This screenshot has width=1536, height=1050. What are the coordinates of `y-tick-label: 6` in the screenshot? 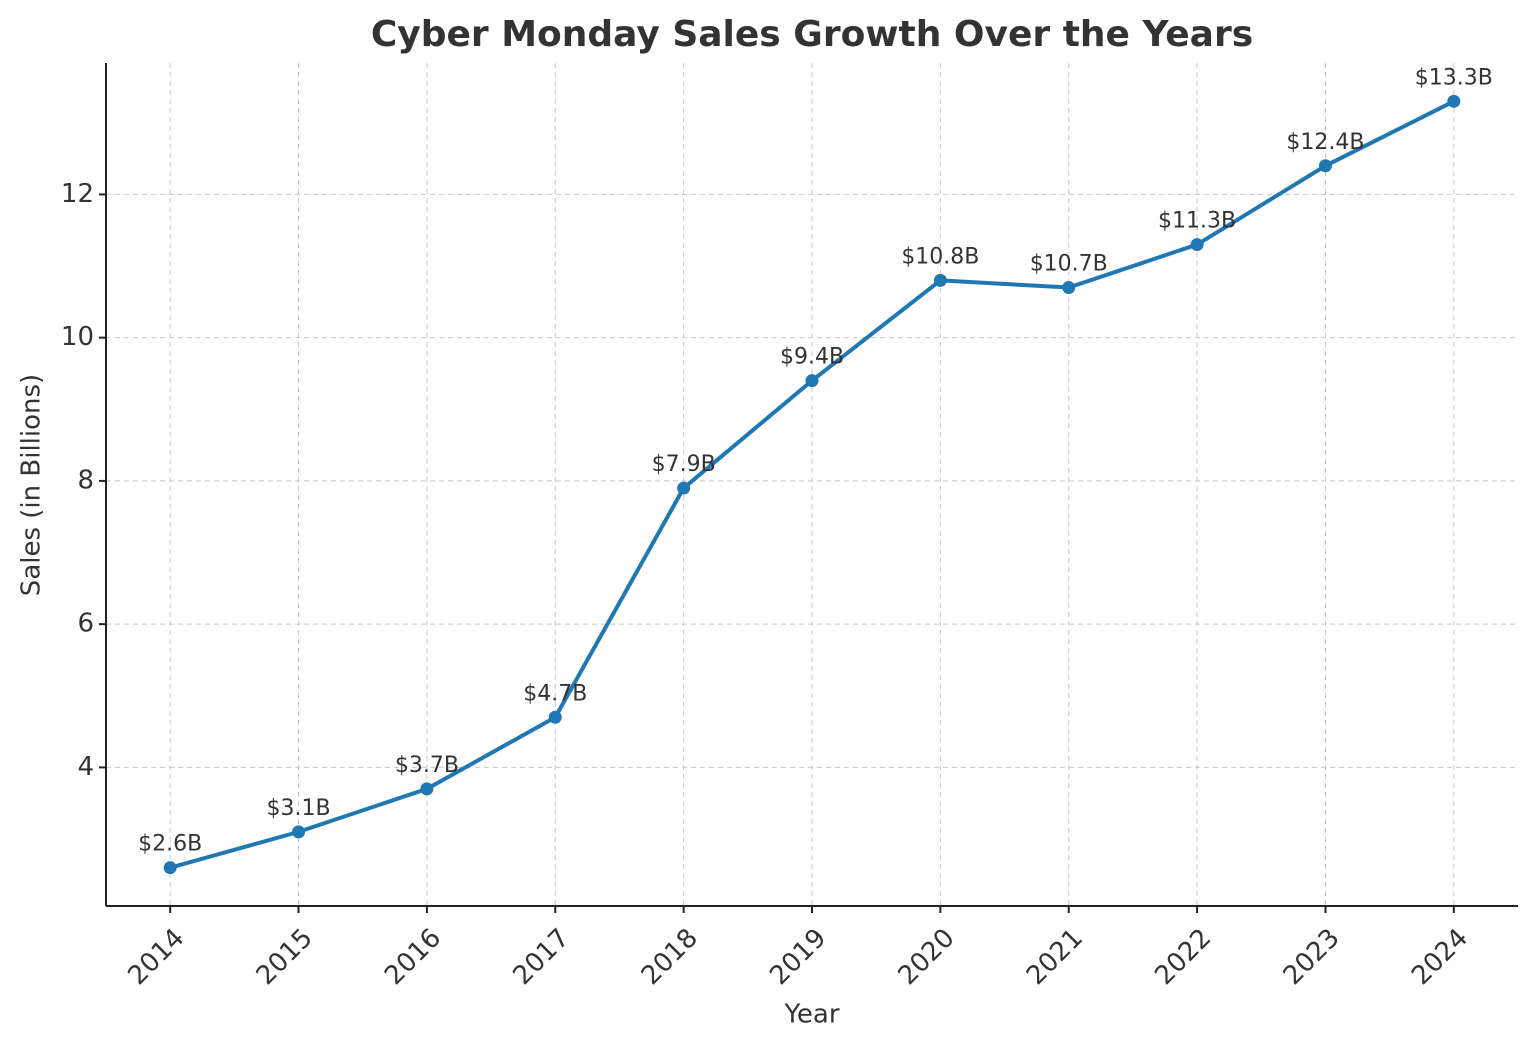 It's located at (85, 624).